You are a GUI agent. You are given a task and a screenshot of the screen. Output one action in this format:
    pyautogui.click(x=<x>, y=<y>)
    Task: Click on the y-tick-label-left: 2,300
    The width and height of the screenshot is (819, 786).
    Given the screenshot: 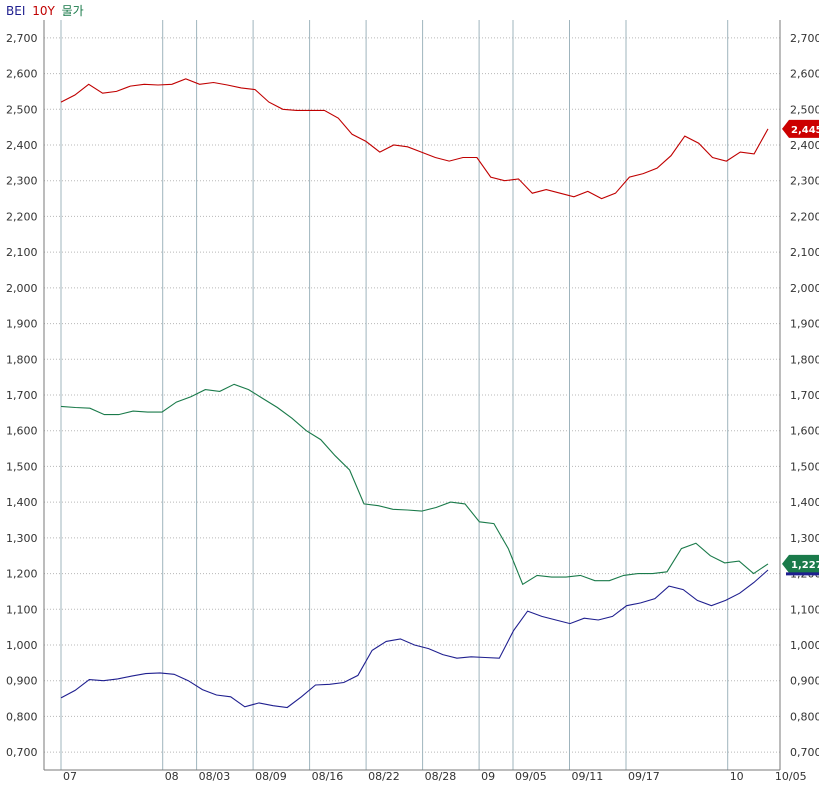 What is the action you would take?
    pyautogui.click(x=22, y=181)
    